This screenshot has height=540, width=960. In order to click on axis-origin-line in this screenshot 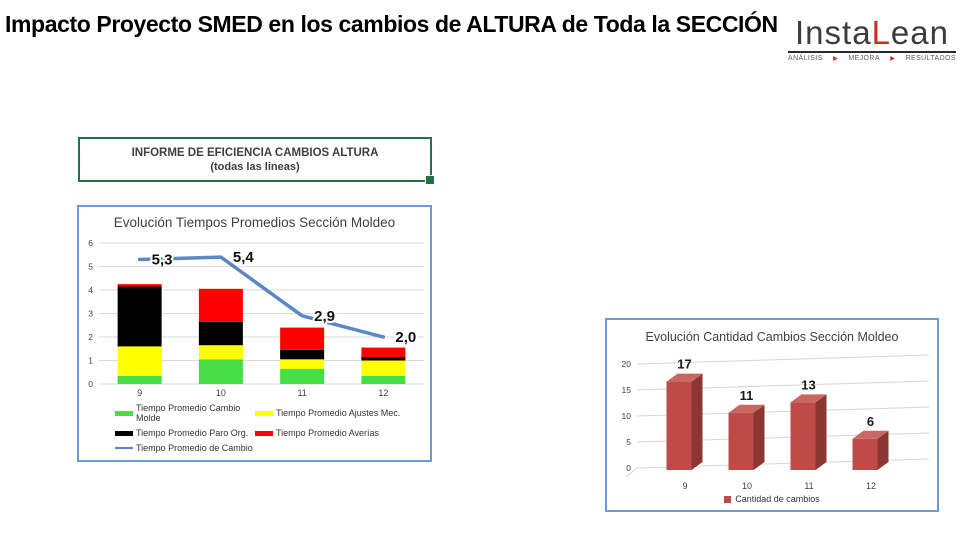, I will do `click(631, 472)`.